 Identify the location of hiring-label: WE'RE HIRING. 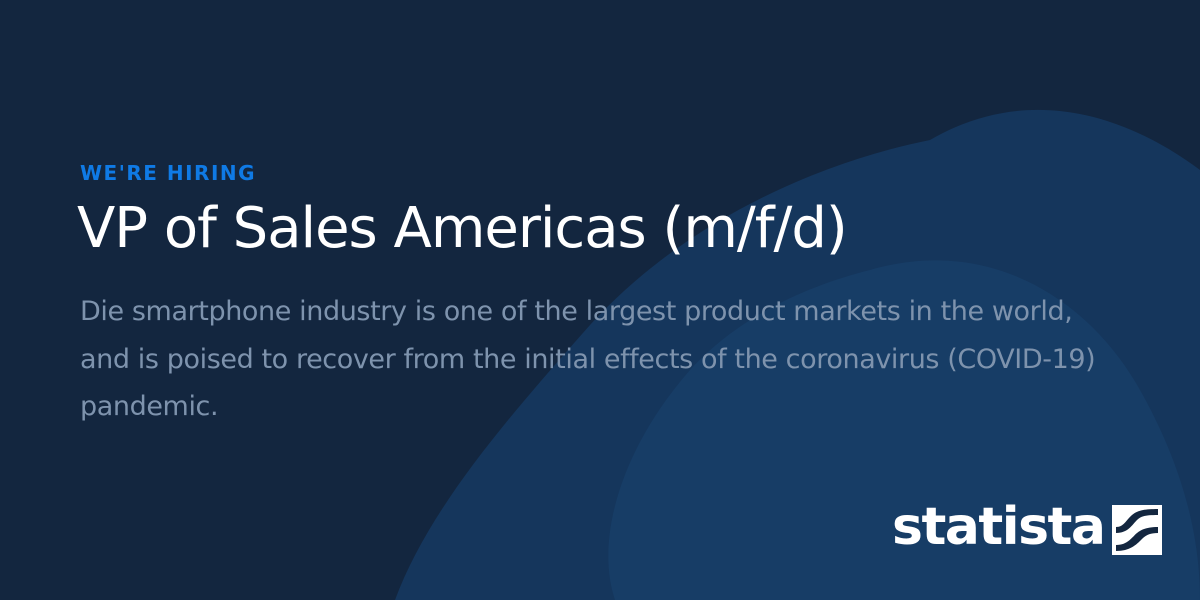
(168, 173).